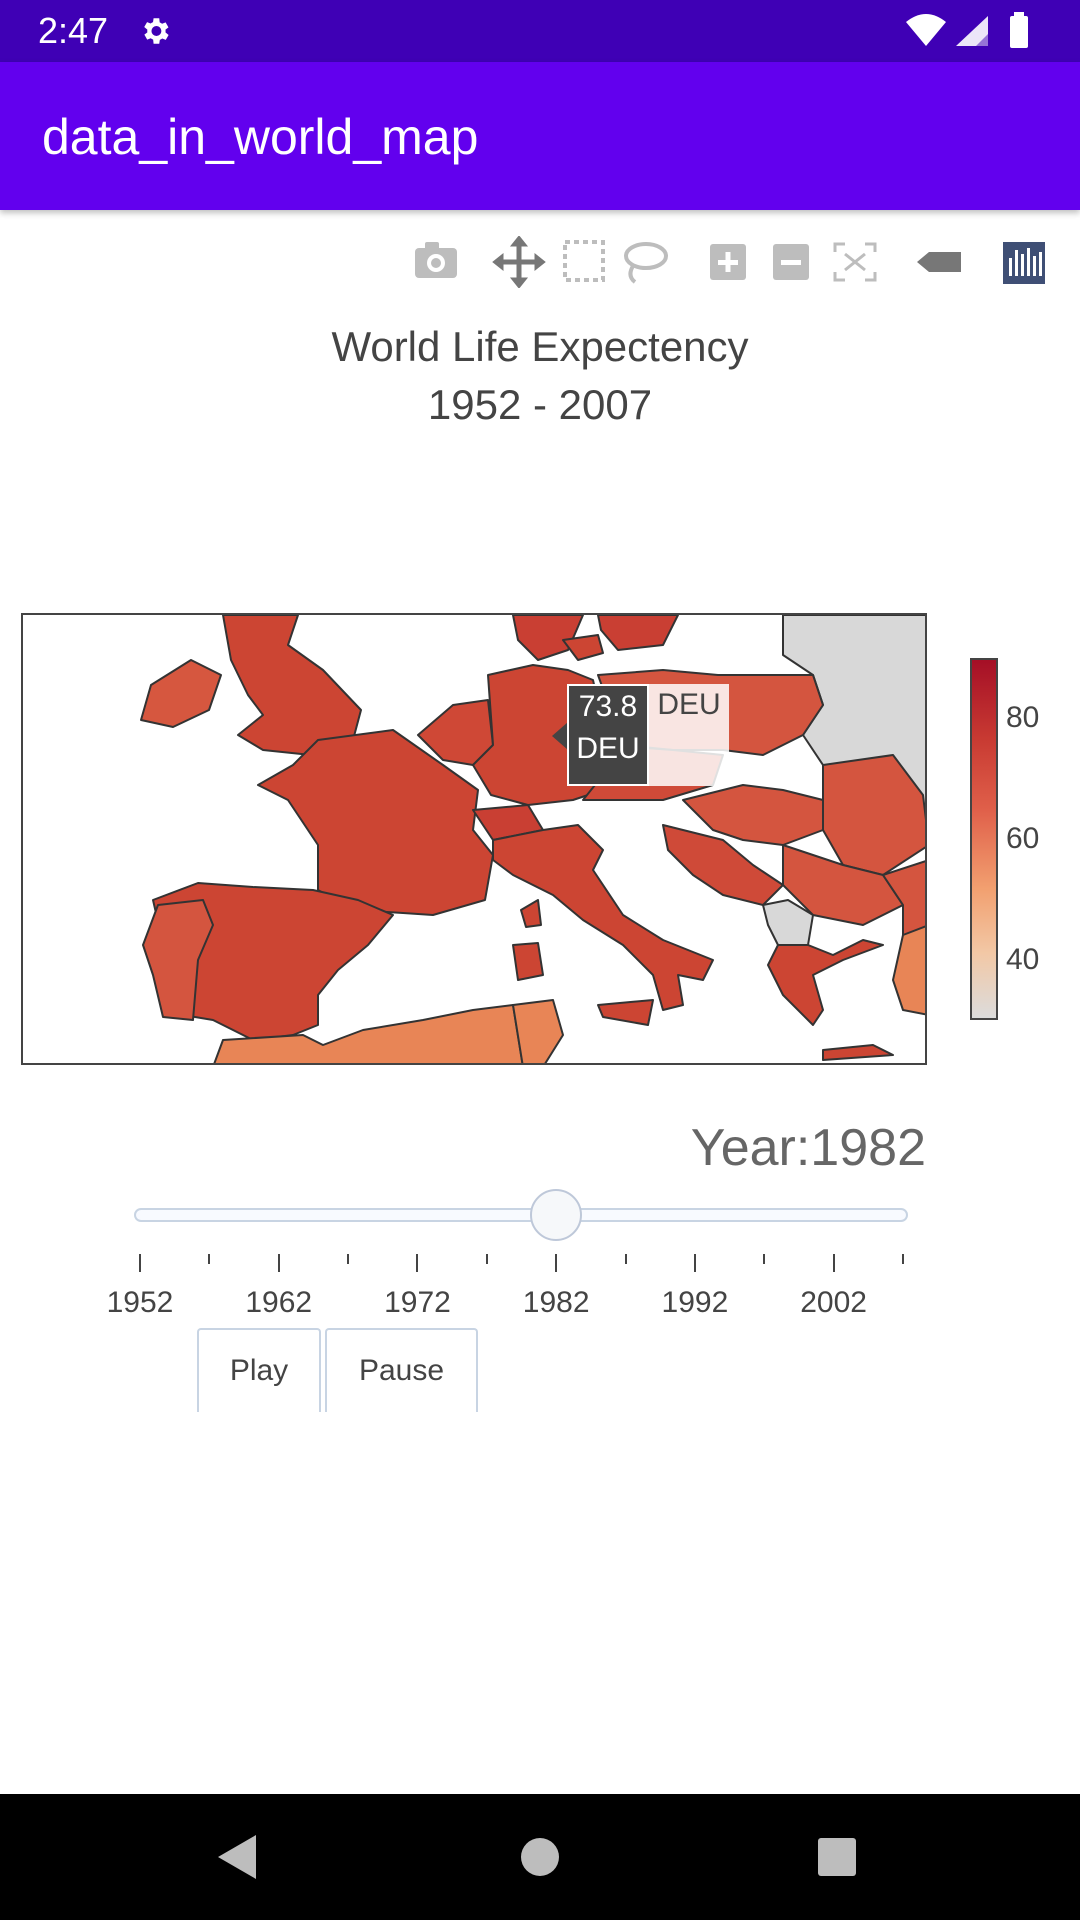 This screenshot has height=1925, width=1080. I want to click on plot-title-line2: 1952 - 2007, so click(540, 404).